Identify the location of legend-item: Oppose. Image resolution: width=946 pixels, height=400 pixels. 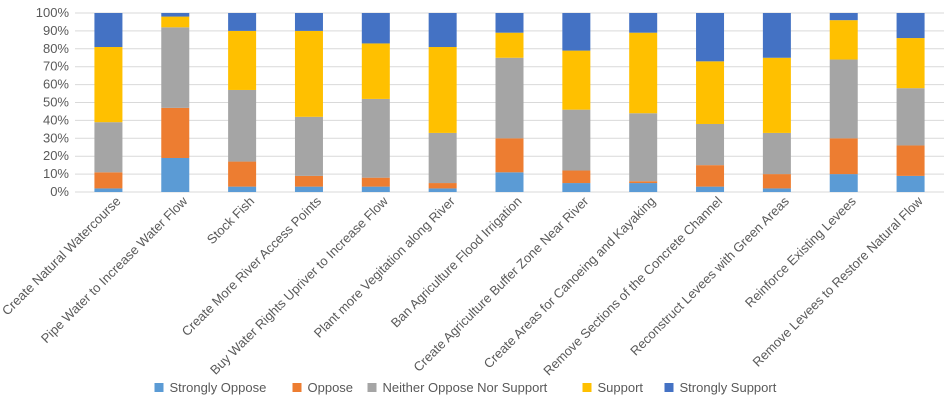
(323, 387).